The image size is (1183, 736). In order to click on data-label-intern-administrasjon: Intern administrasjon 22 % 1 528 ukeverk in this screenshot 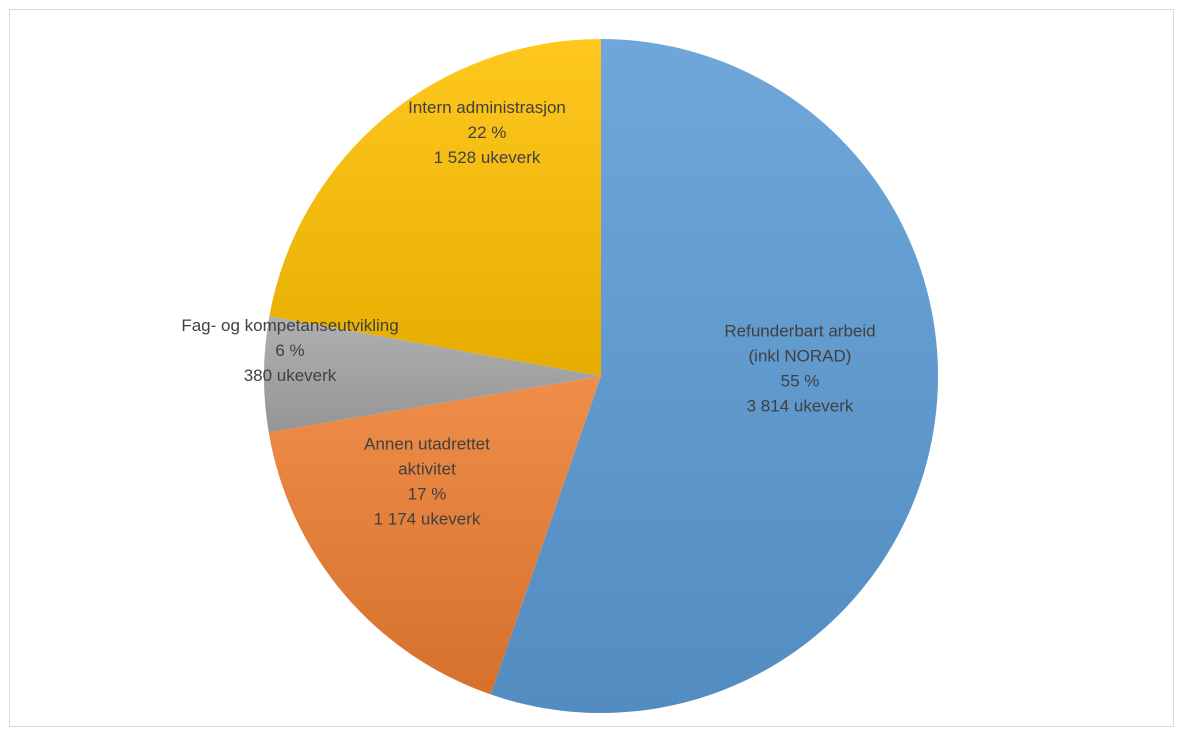, I will do `click(487, 132)`.